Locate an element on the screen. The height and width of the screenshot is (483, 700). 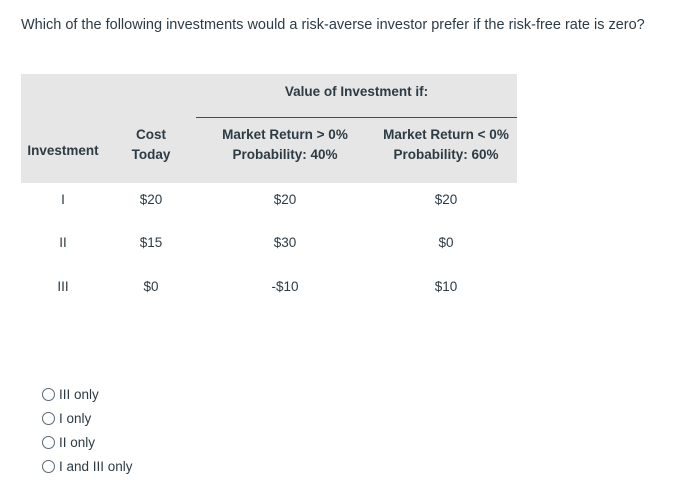
cell-cost: $15 is located at coordinates (151, 242).